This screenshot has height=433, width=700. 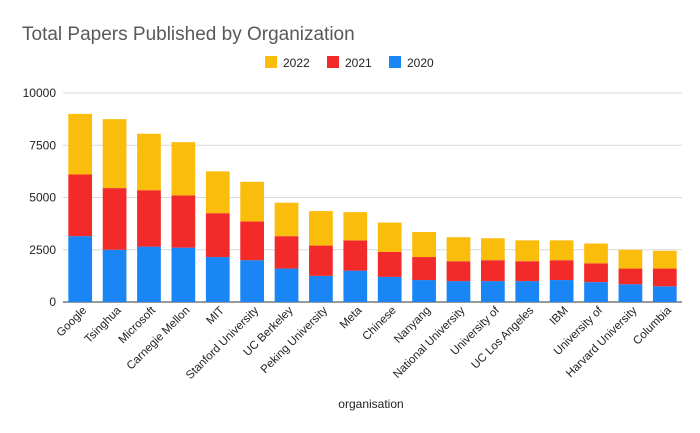 I want to click on y-axis-ticks: 0 2500 5000 7500 10000, so click(x=40, y=197).